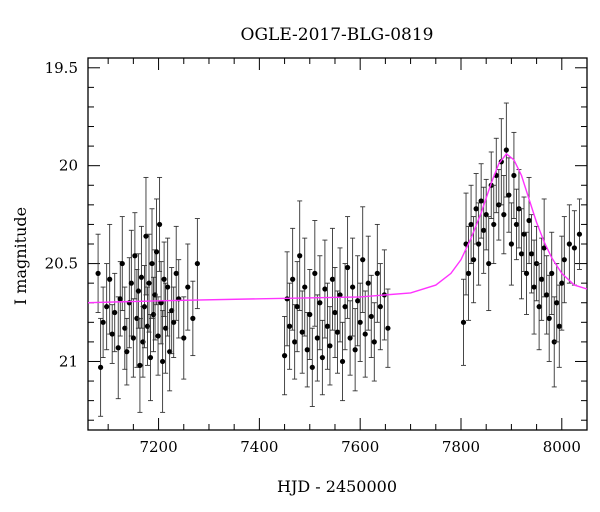 This screenshot has width=600, height=512. I want to click on x-tick-label: 7200, so click(158, 447).